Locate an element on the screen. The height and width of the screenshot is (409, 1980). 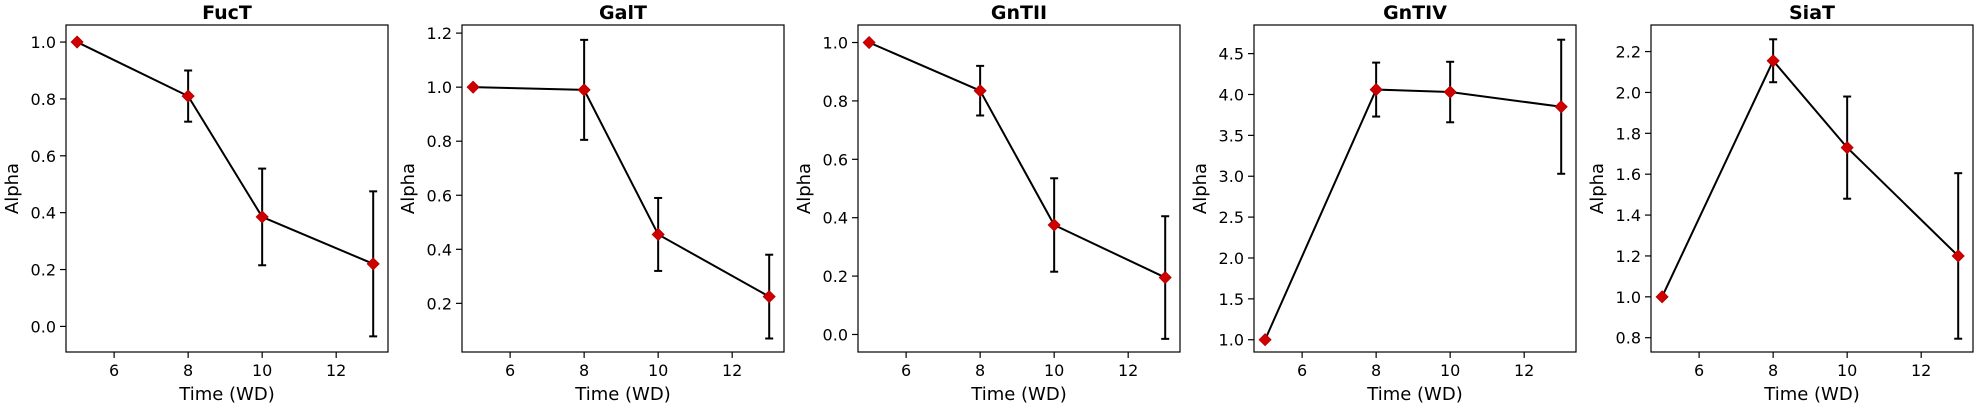
y-tick-label: 1.8 is located at coordinates (1628, 133).